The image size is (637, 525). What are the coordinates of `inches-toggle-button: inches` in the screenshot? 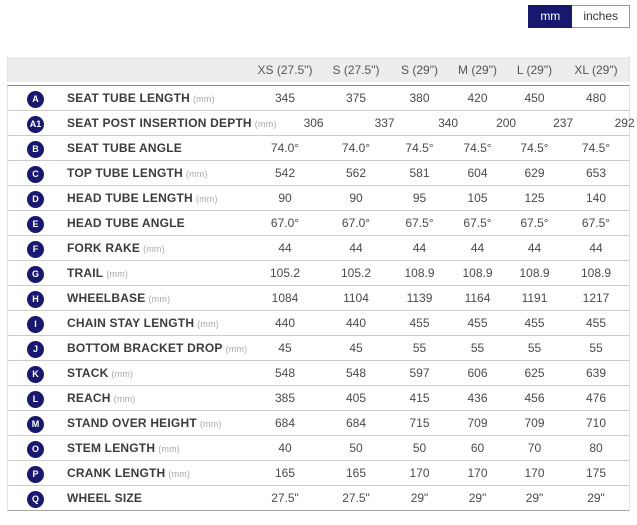 It's located at (601, 16).